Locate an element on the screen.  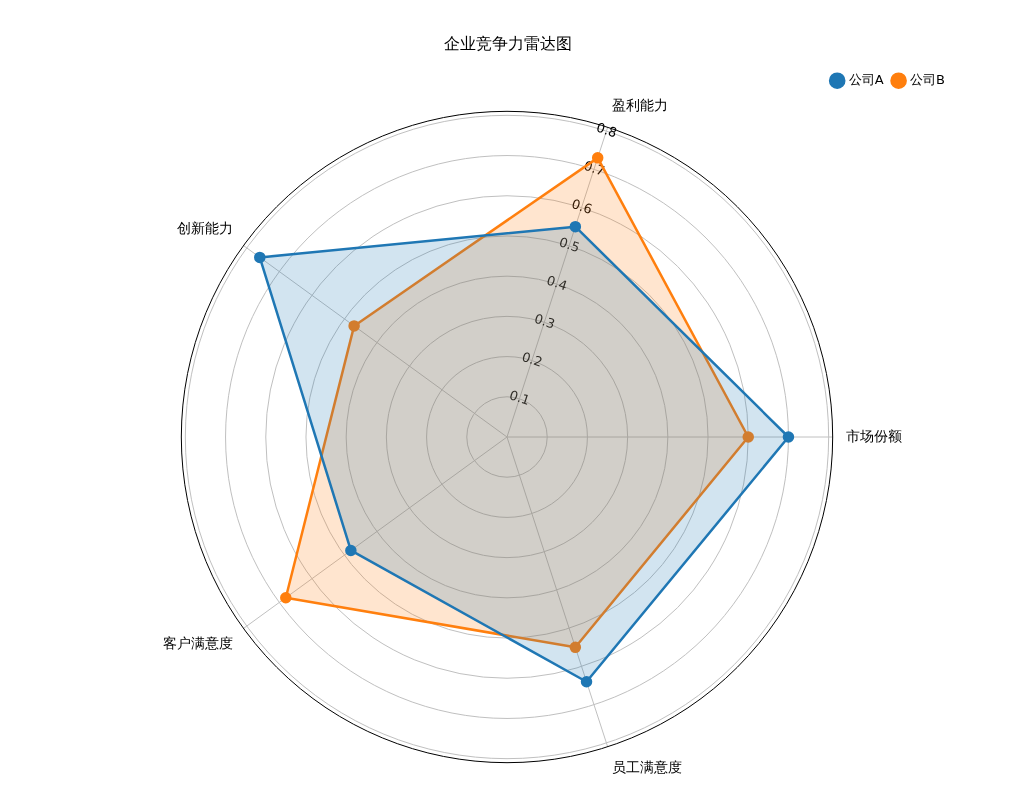
y-tick-label: 0.2 is located at coordinates (532, 359).